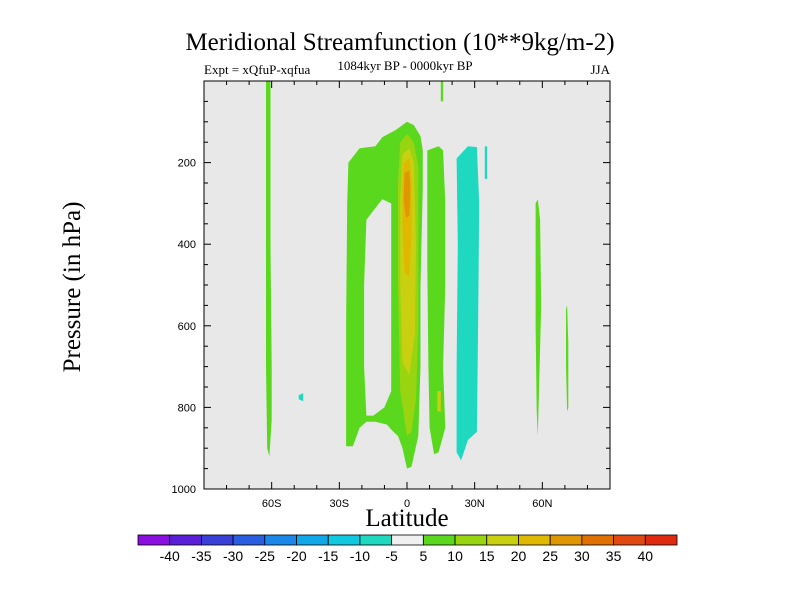 Image resolution: width=800 pixels, height=600 pixels. What do you see at coordinates (424, 556) in the screenshot?
I see `colorbar-label: 5` at bounding box center [424, 556].